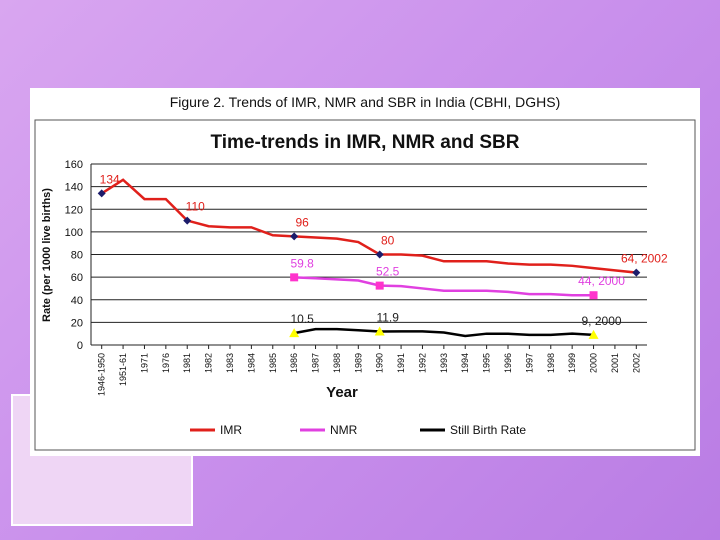 Image resolution: width=720 pixels, height=540 pixels. Describe the element at coordinates (302, 319) in the screenshot. I see `data-label: 10.5` at that location.